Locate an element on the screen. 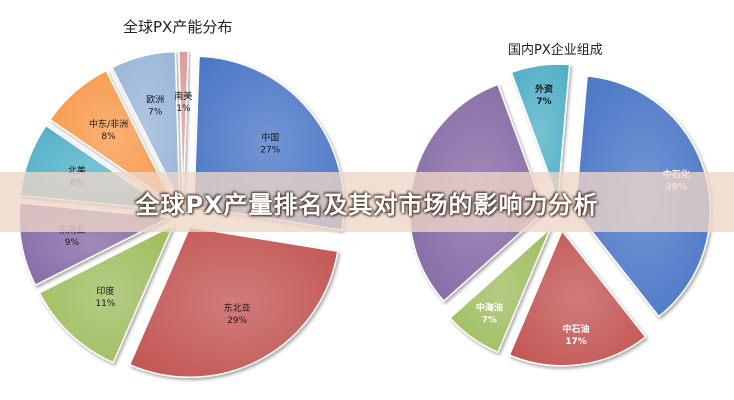 Image resolution: width=734 pixels, height=400 pixels. slice-label-europe: 欧洲 is located at coordinates (155, 99).